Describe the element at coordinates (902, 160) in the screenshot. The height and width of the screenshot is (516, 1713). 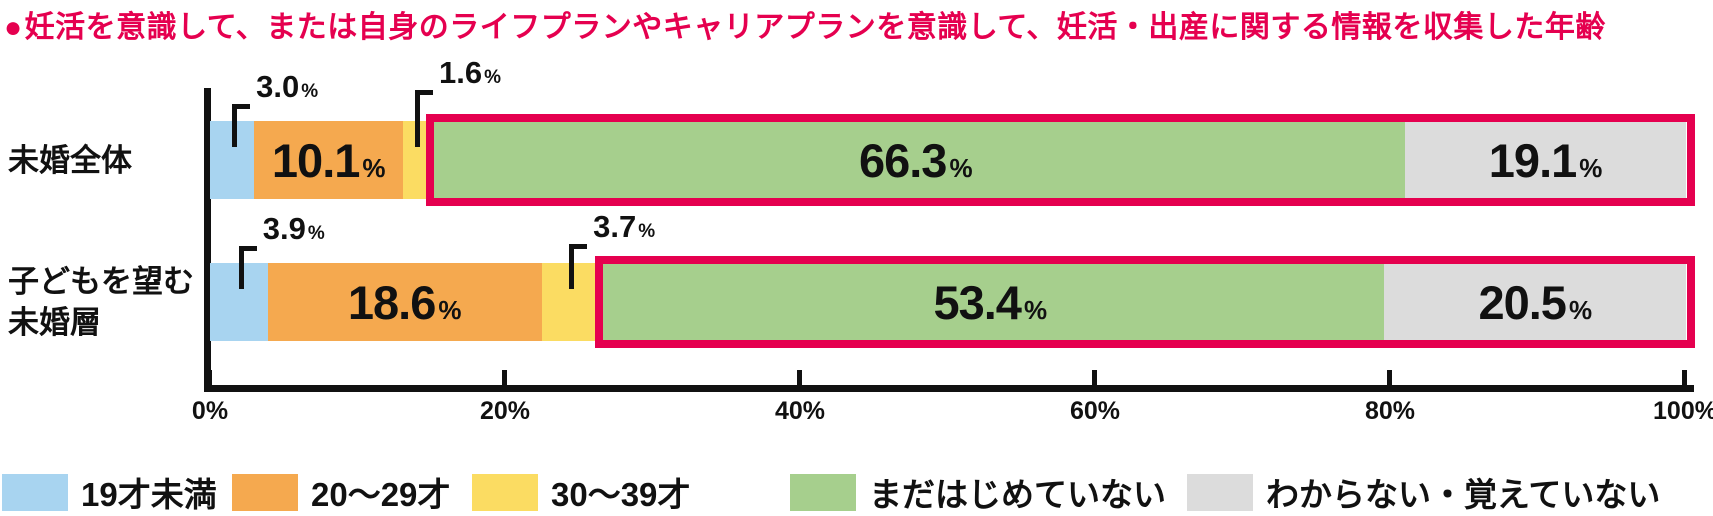
I see `value-number: 66.3` at that location.